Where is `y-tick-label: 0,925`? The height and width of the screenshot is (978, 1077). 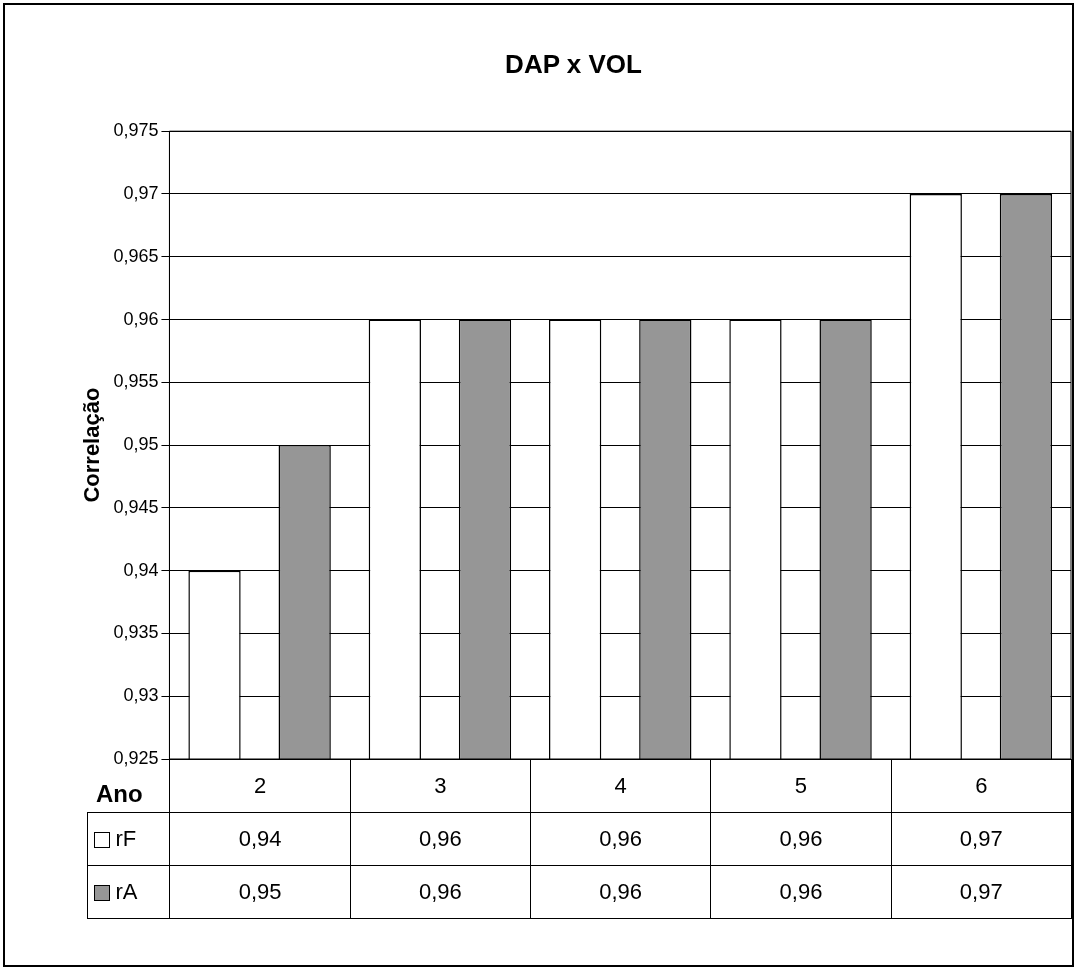
y-tick-label: 0,925 is located at coordinates (136, 757).